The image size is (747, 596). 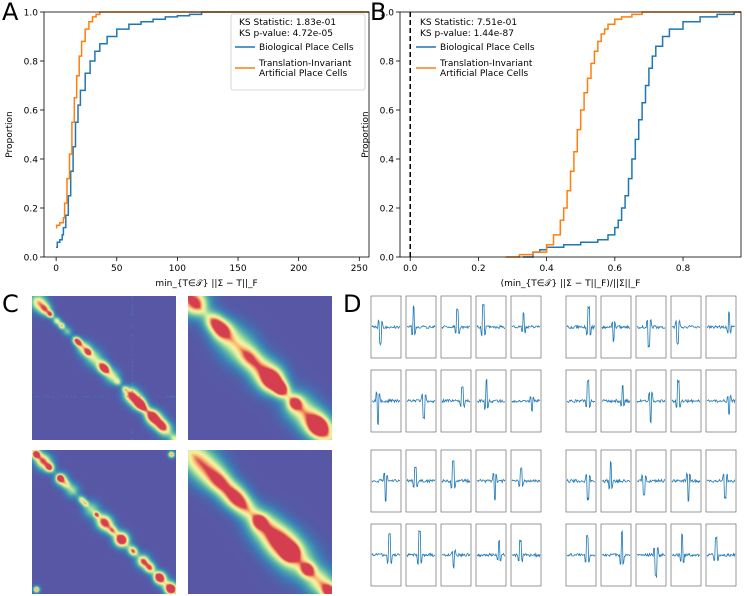 What do you see at coordinates (467, 34) in the screenshot?
I see `ks-annotation: KS p-value: 1.44e-87` at bounding box center [467, 34].